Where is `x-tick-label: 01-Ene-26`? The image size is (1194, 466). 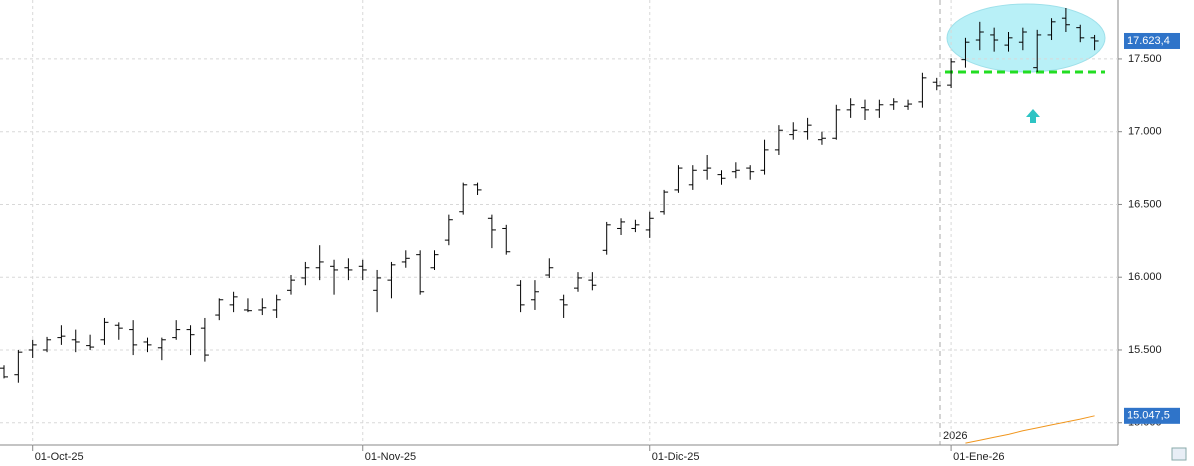
x-tick-label: 01-Ene-26 is located at coordinates (978, 457).